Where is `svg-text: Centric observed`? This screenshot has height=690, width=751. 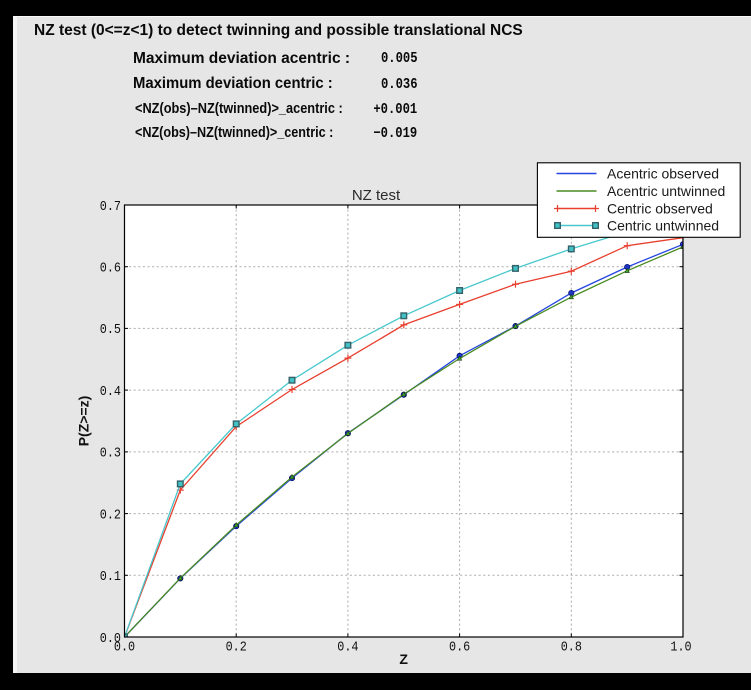
svg-text: Centric observed is located at coordinates (660, 209).